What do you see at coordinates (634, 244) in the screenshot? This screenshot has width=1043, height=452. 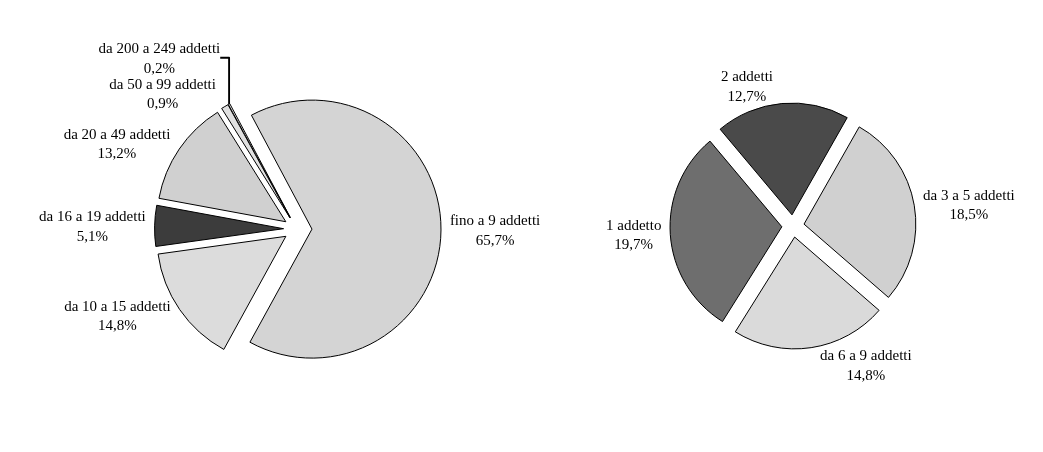 I see `data-label: 19,7%` at bounding box center [634, 244].